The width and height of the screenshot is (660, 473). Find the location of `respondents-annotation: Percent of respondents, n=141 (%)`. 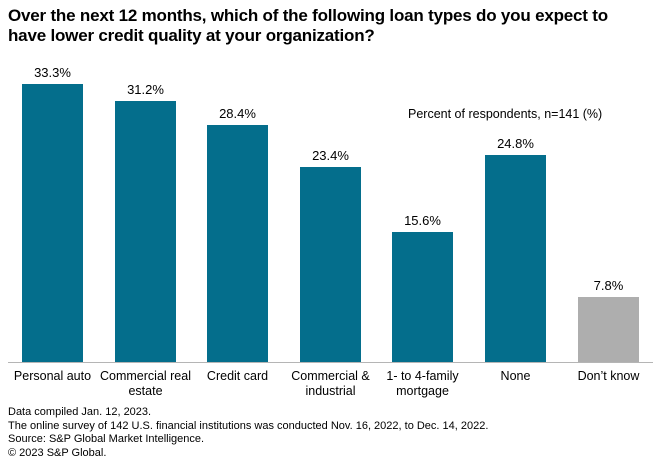

respondents-annotation: Percent of respondents, n=141 (%) is located at coordinates (505, 114).